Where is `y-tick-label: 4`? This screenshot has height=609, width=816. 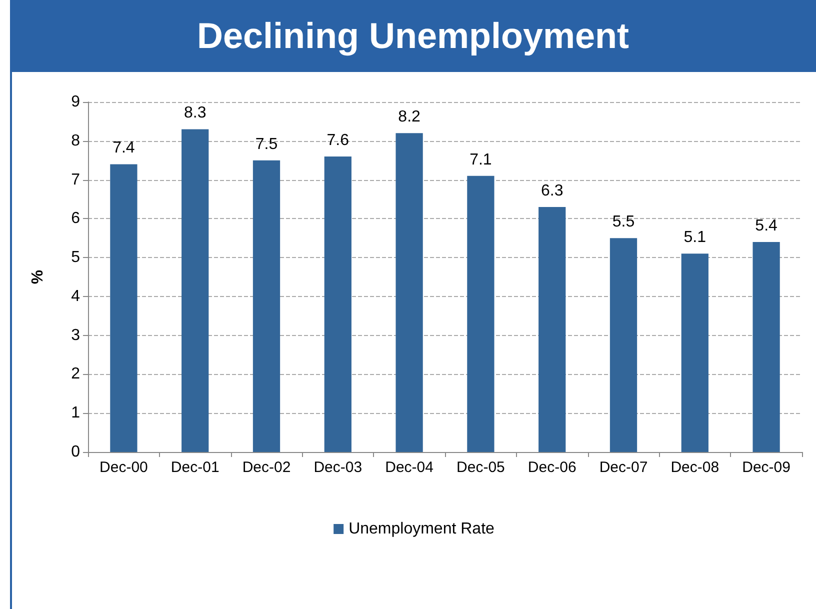
y-tick-label: 4 is located at coordinates (75, 296).